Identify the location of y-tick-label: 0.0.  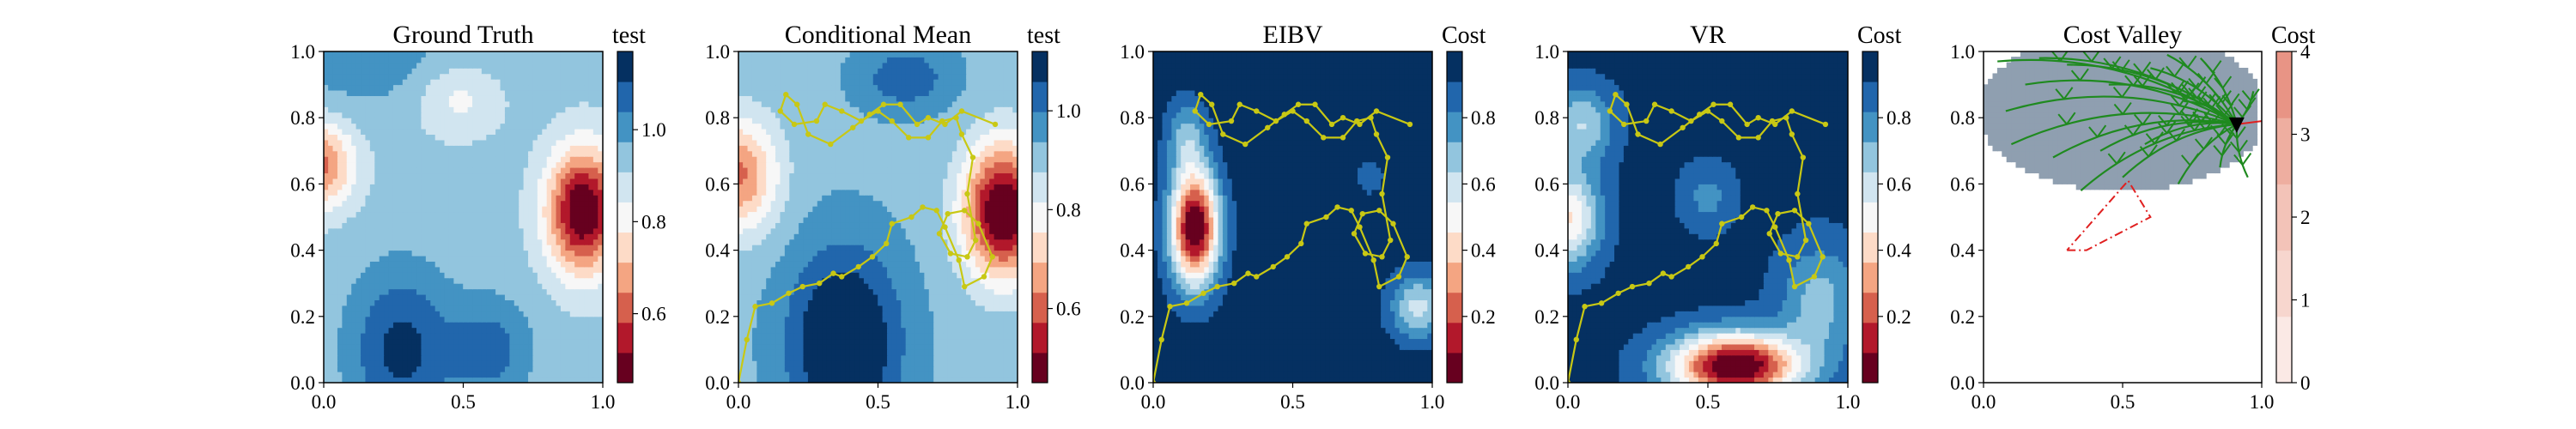
(302, 383).